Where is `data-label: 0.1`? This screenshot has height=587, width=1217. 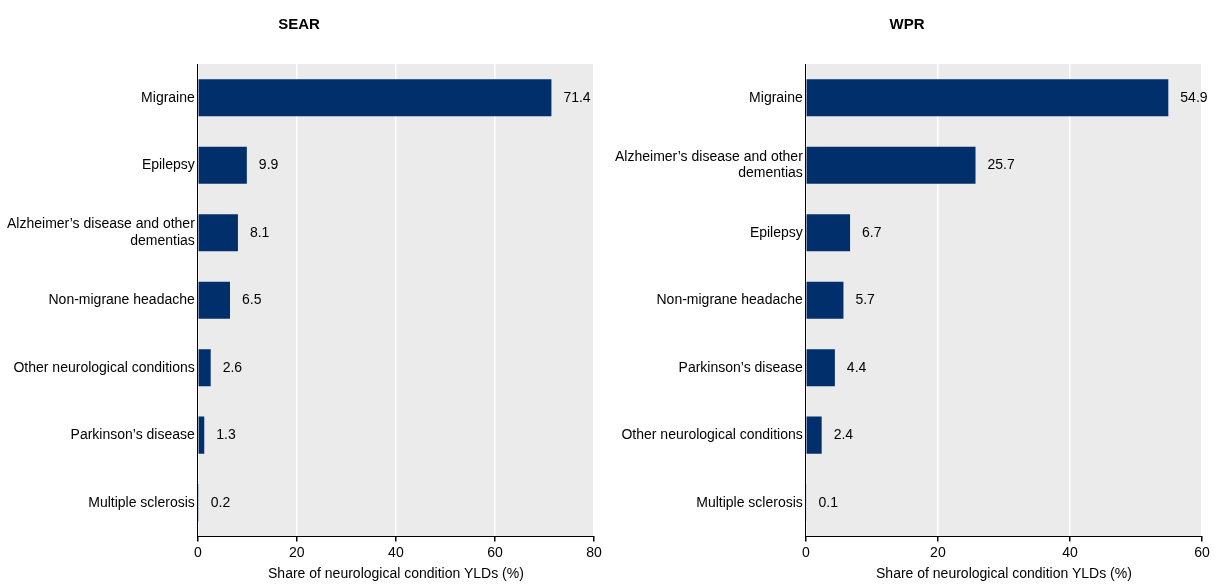 data-label: 0.1 is located at coordinates (828, 501).